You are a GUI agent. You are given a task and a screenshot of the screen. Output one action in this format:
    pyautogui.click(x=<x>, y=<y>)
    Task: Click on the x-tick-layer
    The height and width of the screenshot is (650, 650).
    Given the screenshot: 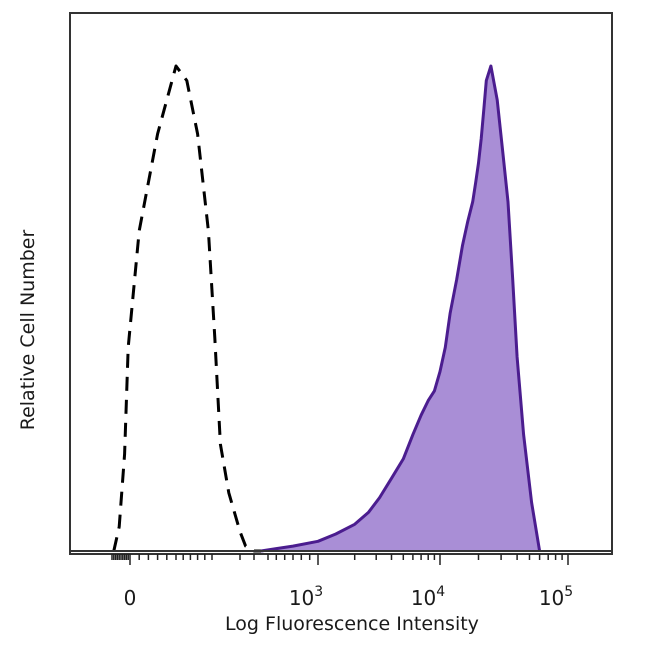 What is the action you would take?
    pyautogui.click(x=340, y=559)
    